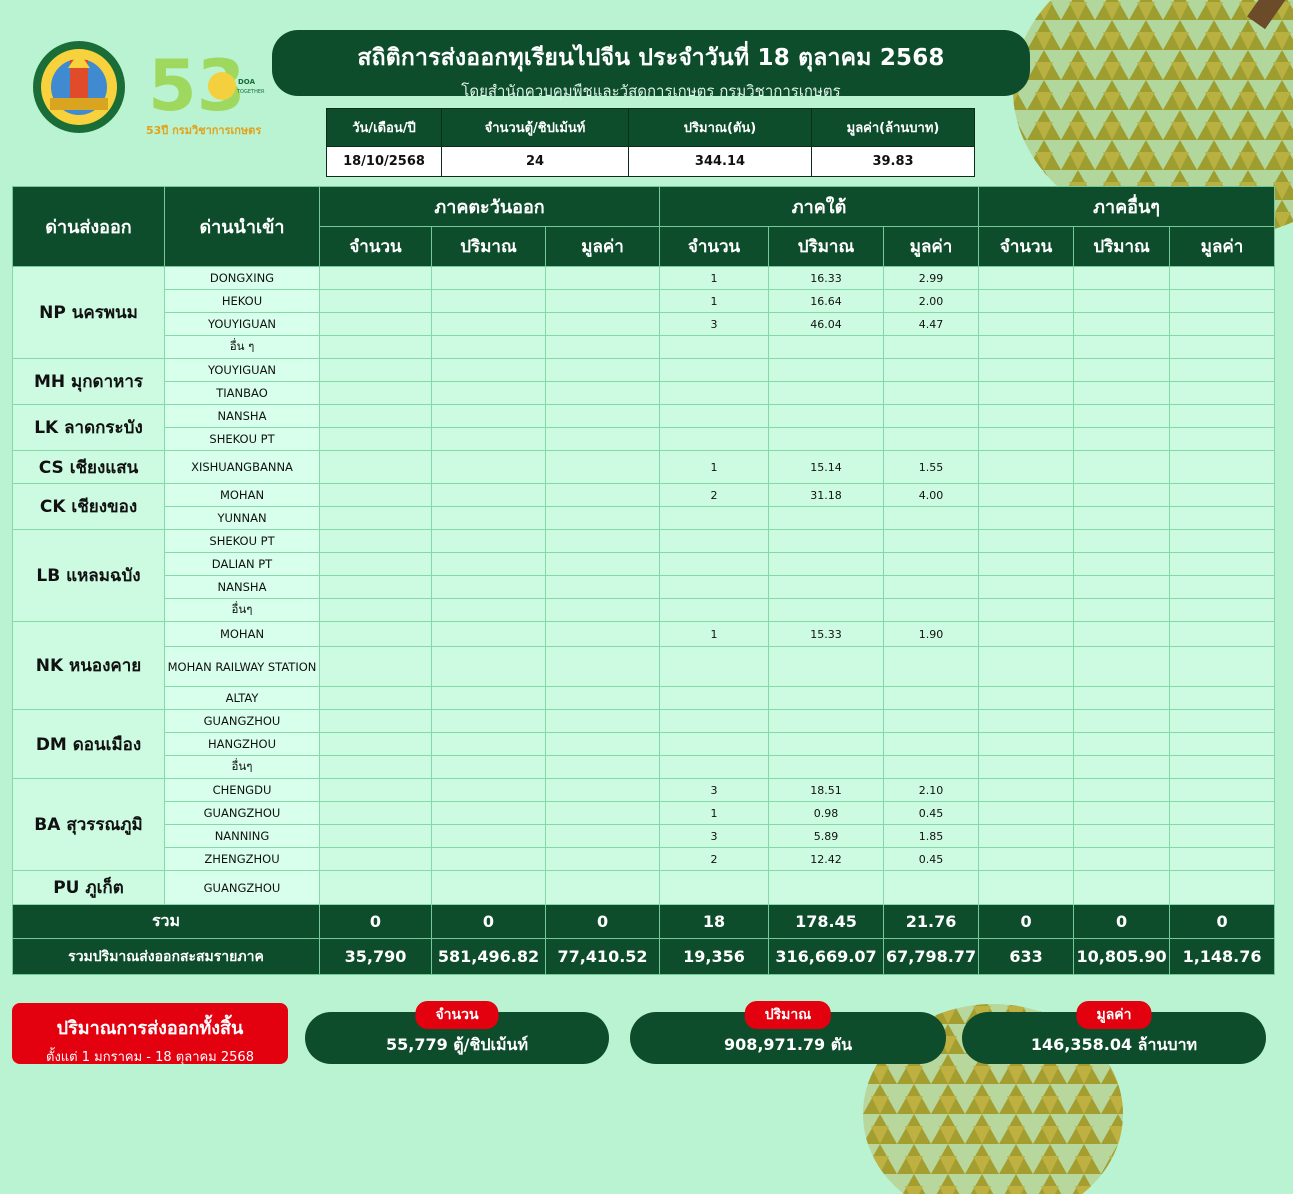 This screenshot has width=1293, height=1194. I want to click on table-row: NANSHA, so click(644, 587).